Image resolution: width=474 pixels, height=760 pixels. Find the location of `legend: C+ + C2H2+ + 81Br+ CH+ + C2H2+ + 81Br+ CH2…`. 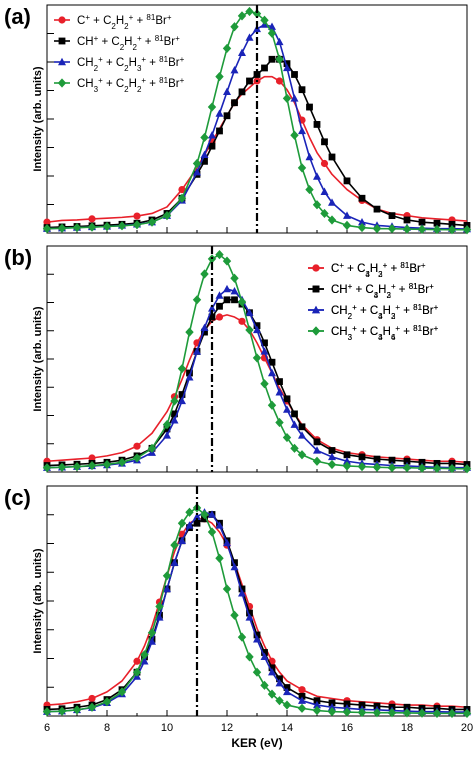

legend: C+ + C2H2+ + 81Br+ CH+ + C2H2+ + 81Br+ CH2… is located at coordinates (119, 53).